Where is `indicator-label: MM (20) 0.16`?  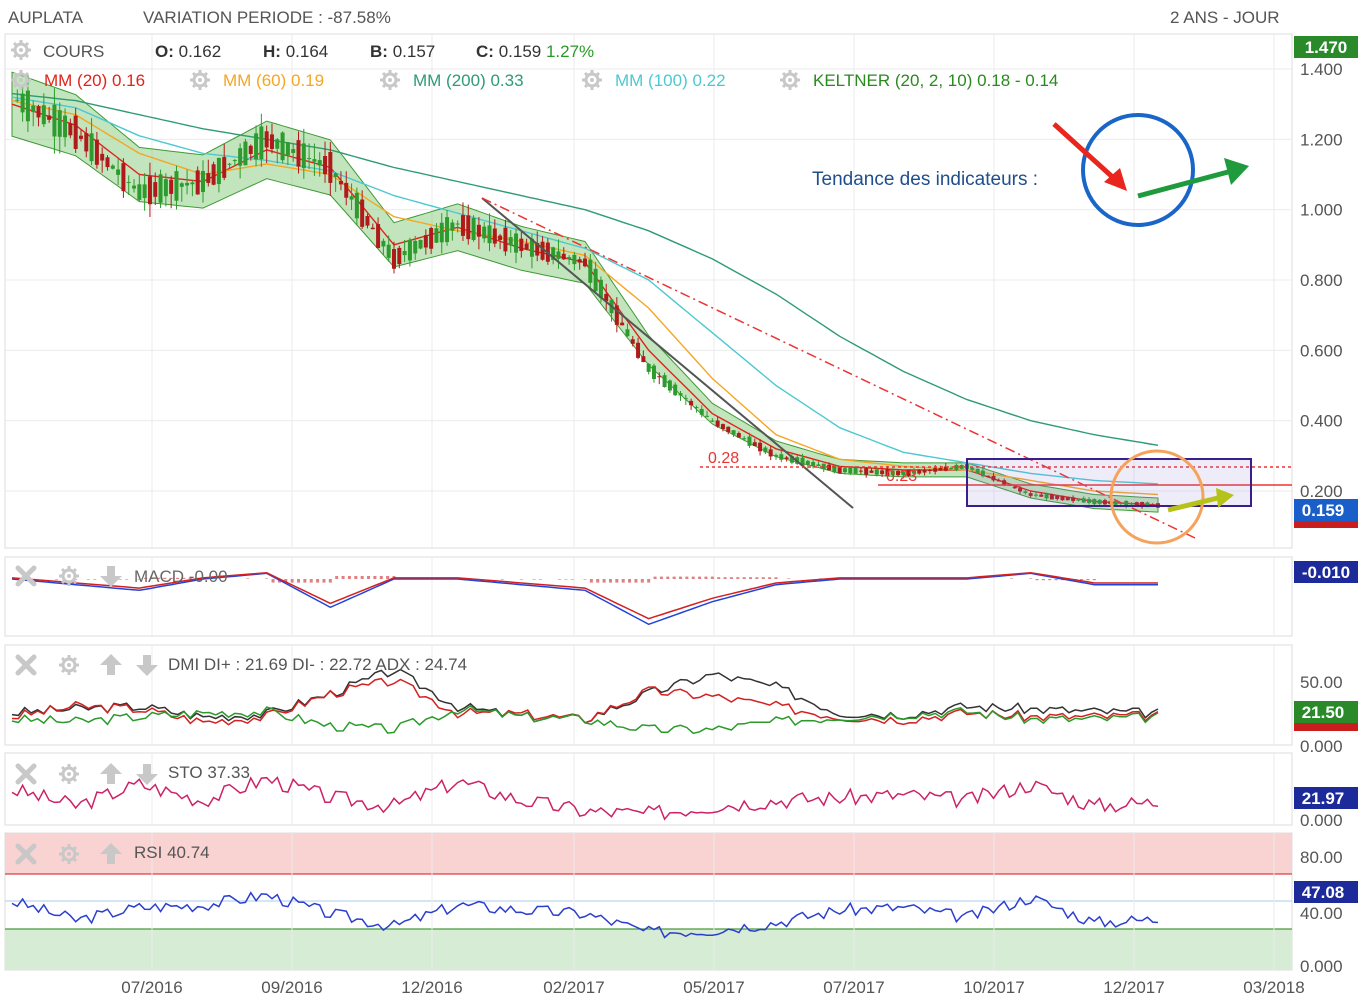 indicator-label: MM (20) 0.16 is located at coordinates (94, 80).